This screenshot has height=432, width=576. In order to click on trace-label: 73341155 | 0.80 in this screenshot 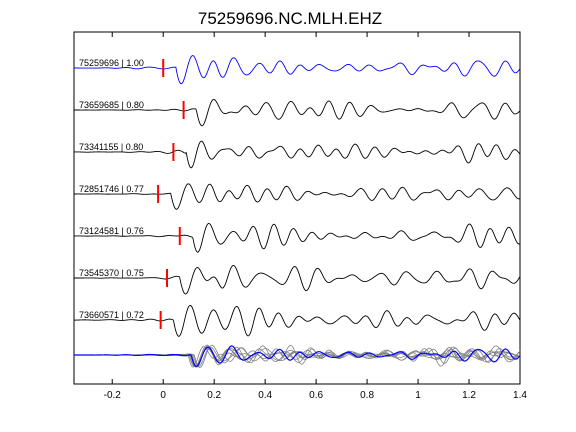, I will do `click(111, 147)`.